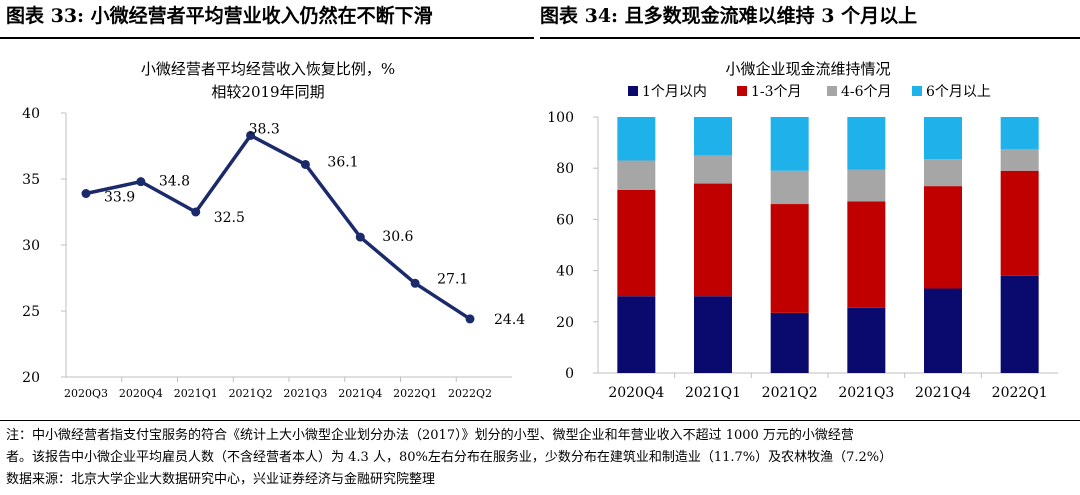 This screenshot has height=495, width=1080. What do you see at coordinates (560, 118) in the screenshot?
I see `bar-chart-y-tick-label: 100` at bounding box center [560, 118].